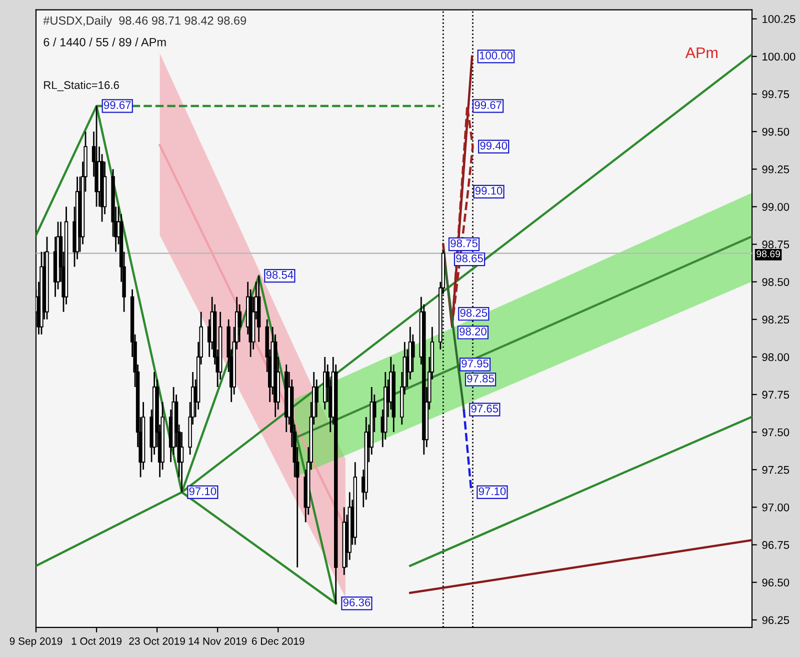 This screenshot has height=657, width=800. I want to click on annotation: 98.65, so click(469, 258).